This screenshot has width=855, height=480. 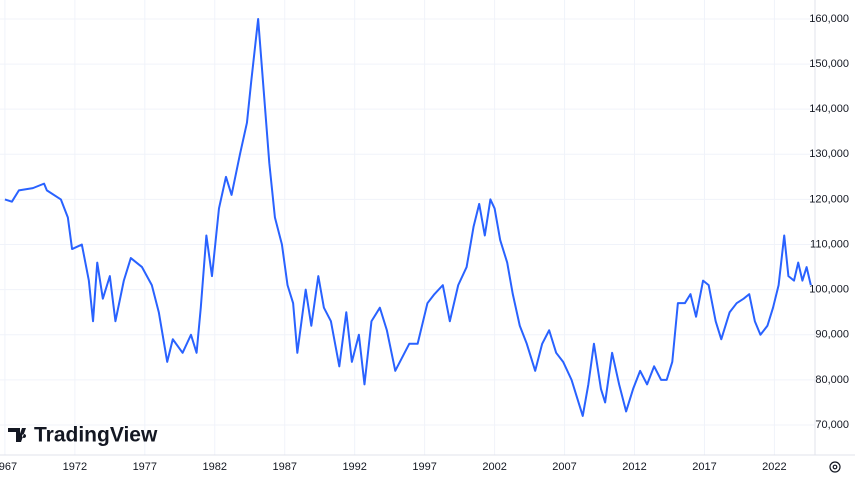 I want to click on x-tick-label: 1967, so click(x=8, y=467).